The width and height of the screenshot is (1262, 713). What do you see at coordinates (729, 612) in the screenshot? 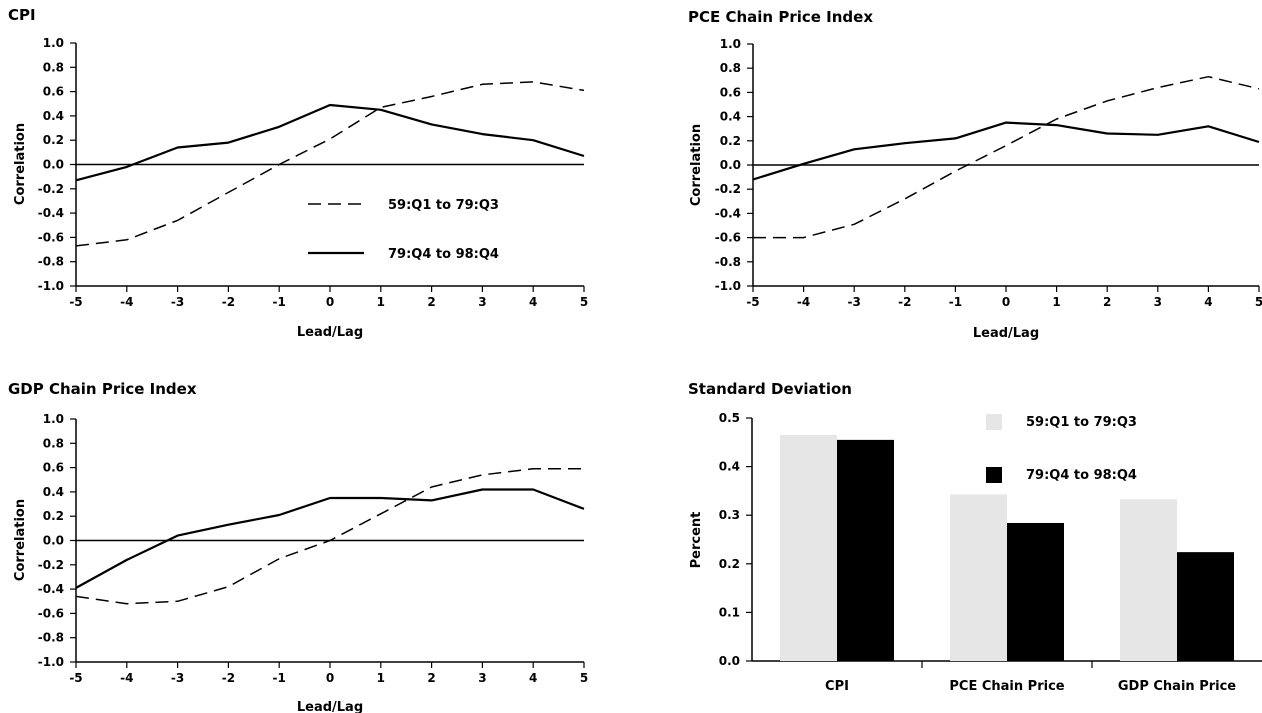
I see `y-tick-label: 0.1` at bounding box center [729, 612].